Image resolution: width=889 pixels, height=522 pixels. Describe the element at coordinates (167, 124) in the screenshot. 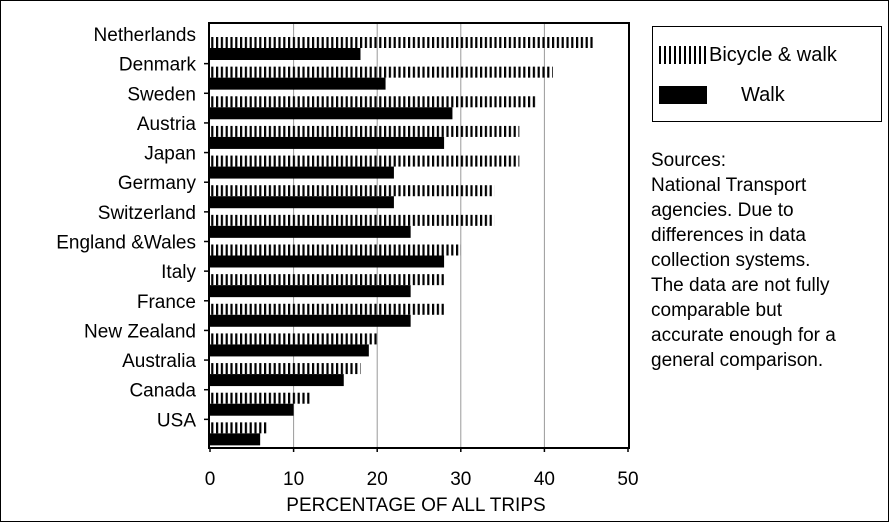

I see `y-category-label: Austria` at that location.